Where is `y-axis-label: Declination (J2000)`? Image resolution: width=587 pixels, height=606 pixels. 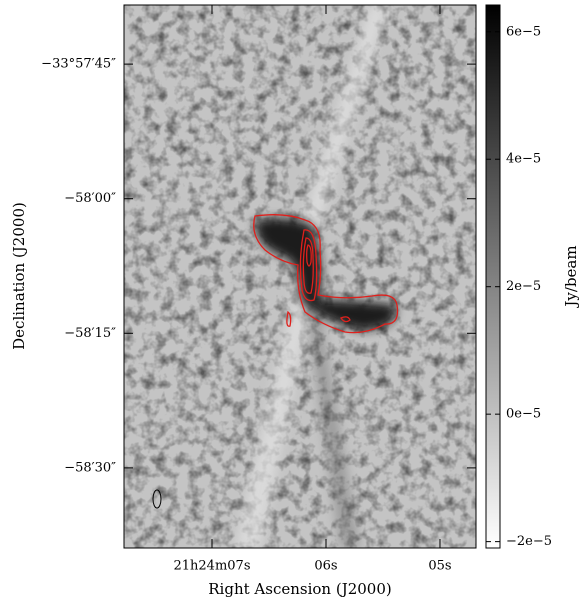 y-axis-label: Declination (J2000) is located at coordinates (19, 276).